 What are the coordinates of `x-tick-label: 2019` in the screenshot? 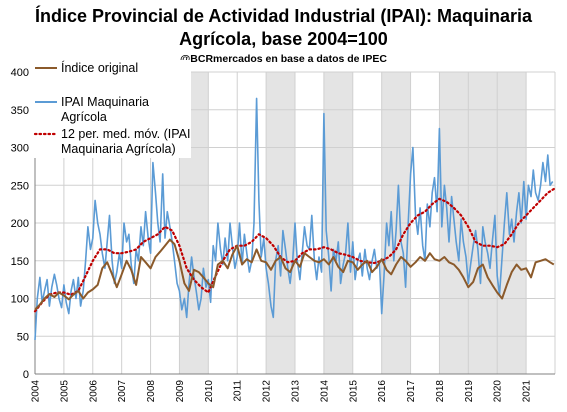 It's located at (469, 391).